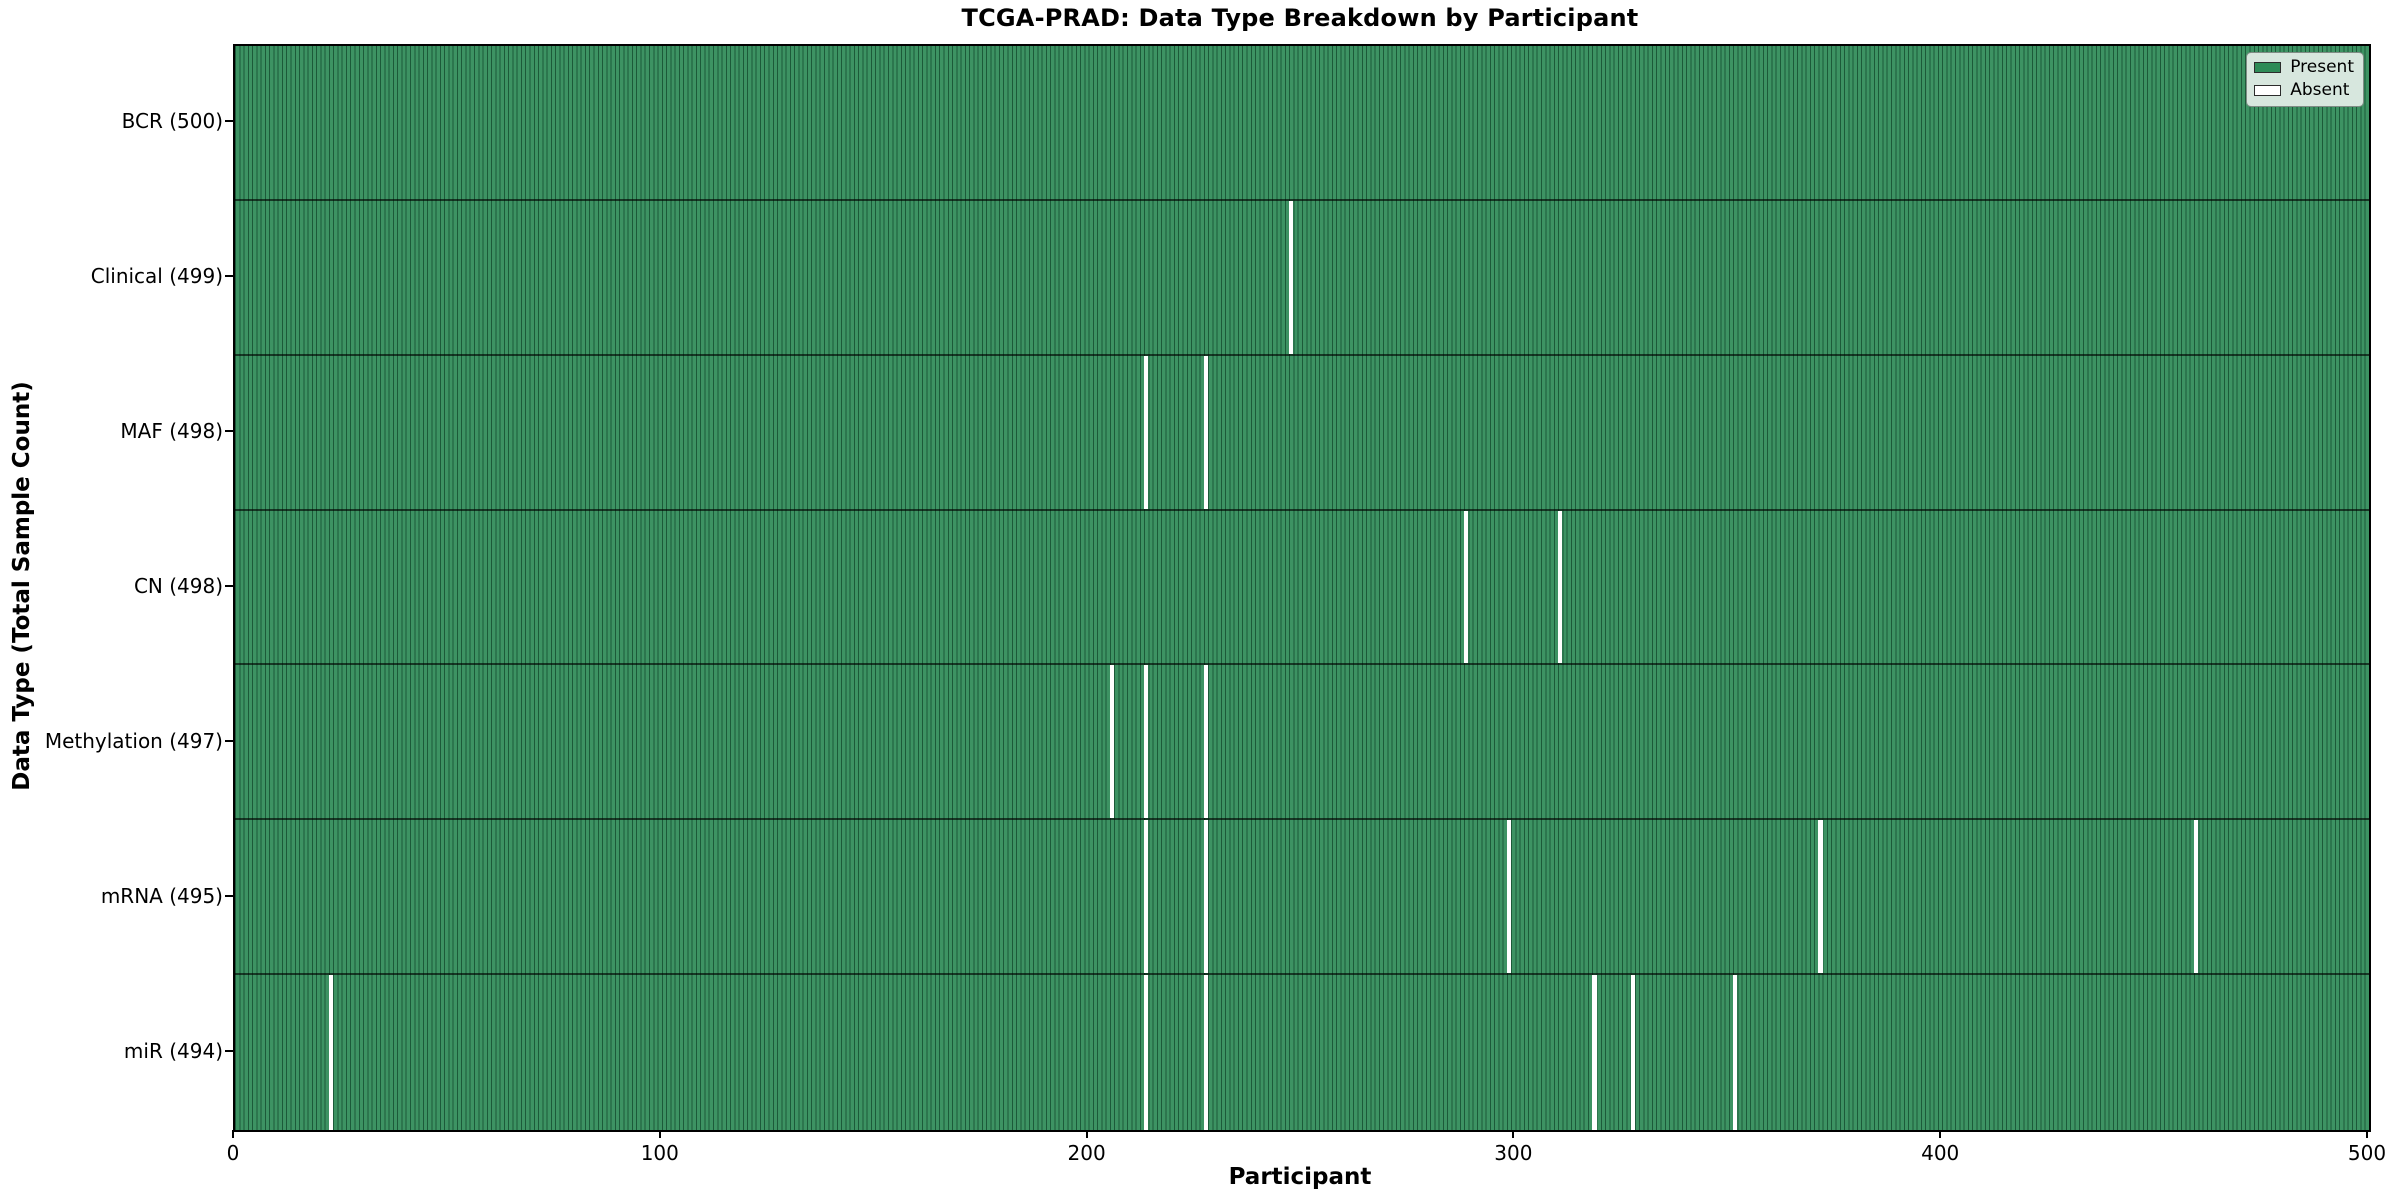 The width and height of the screenshot is (2400, 1200). Describe the element at coordinates (659, 1153) in the screenshot. I see `x-tick-label-100: 100` at that location.